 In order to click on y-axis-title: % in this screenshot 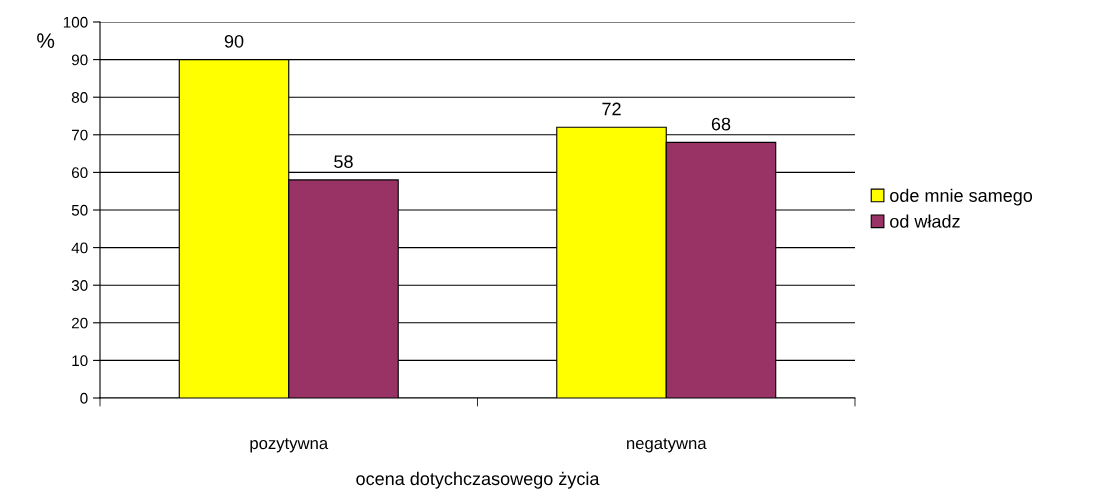, I will do `click(46, 40)`.